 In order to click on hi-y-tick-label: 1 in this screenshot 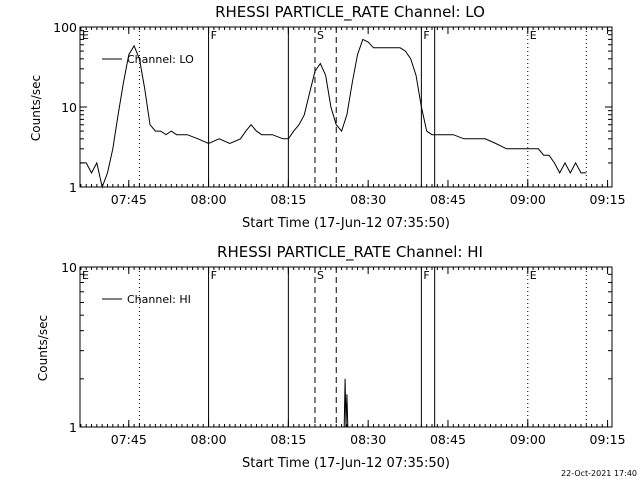, I will do `click(73, 427)`.